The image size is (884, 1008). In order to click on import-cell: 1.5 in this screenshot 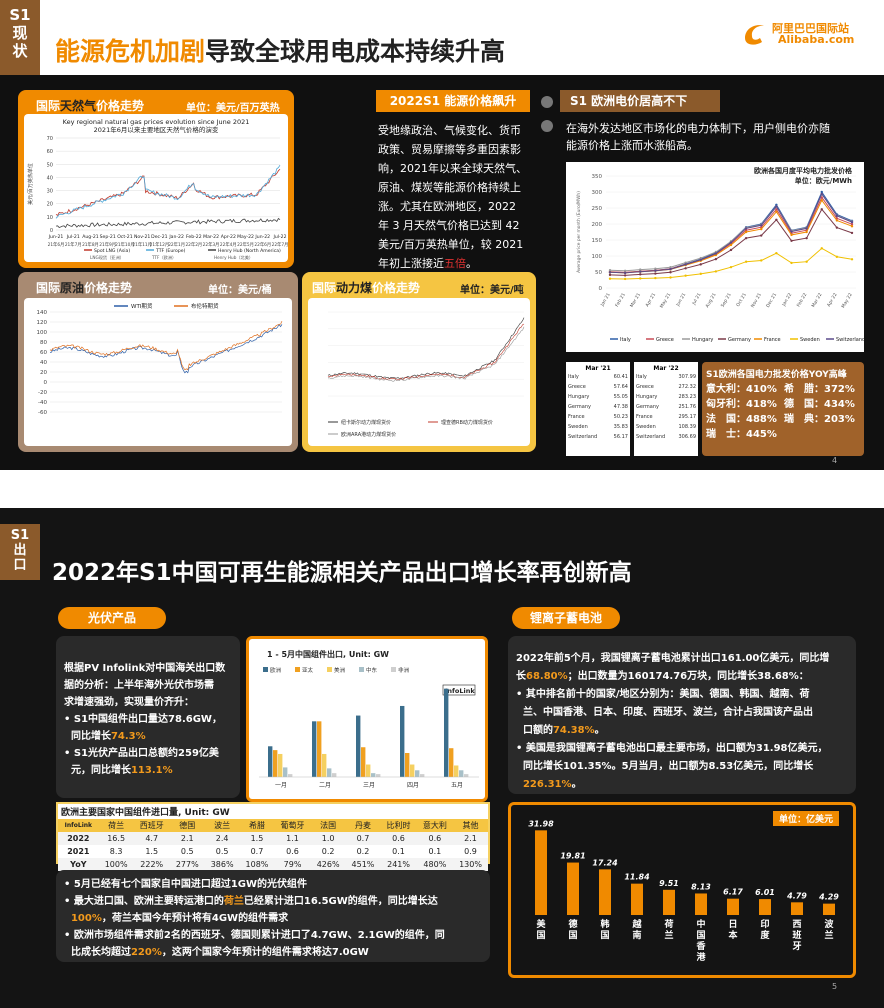, I will do `click(257, 838)`.